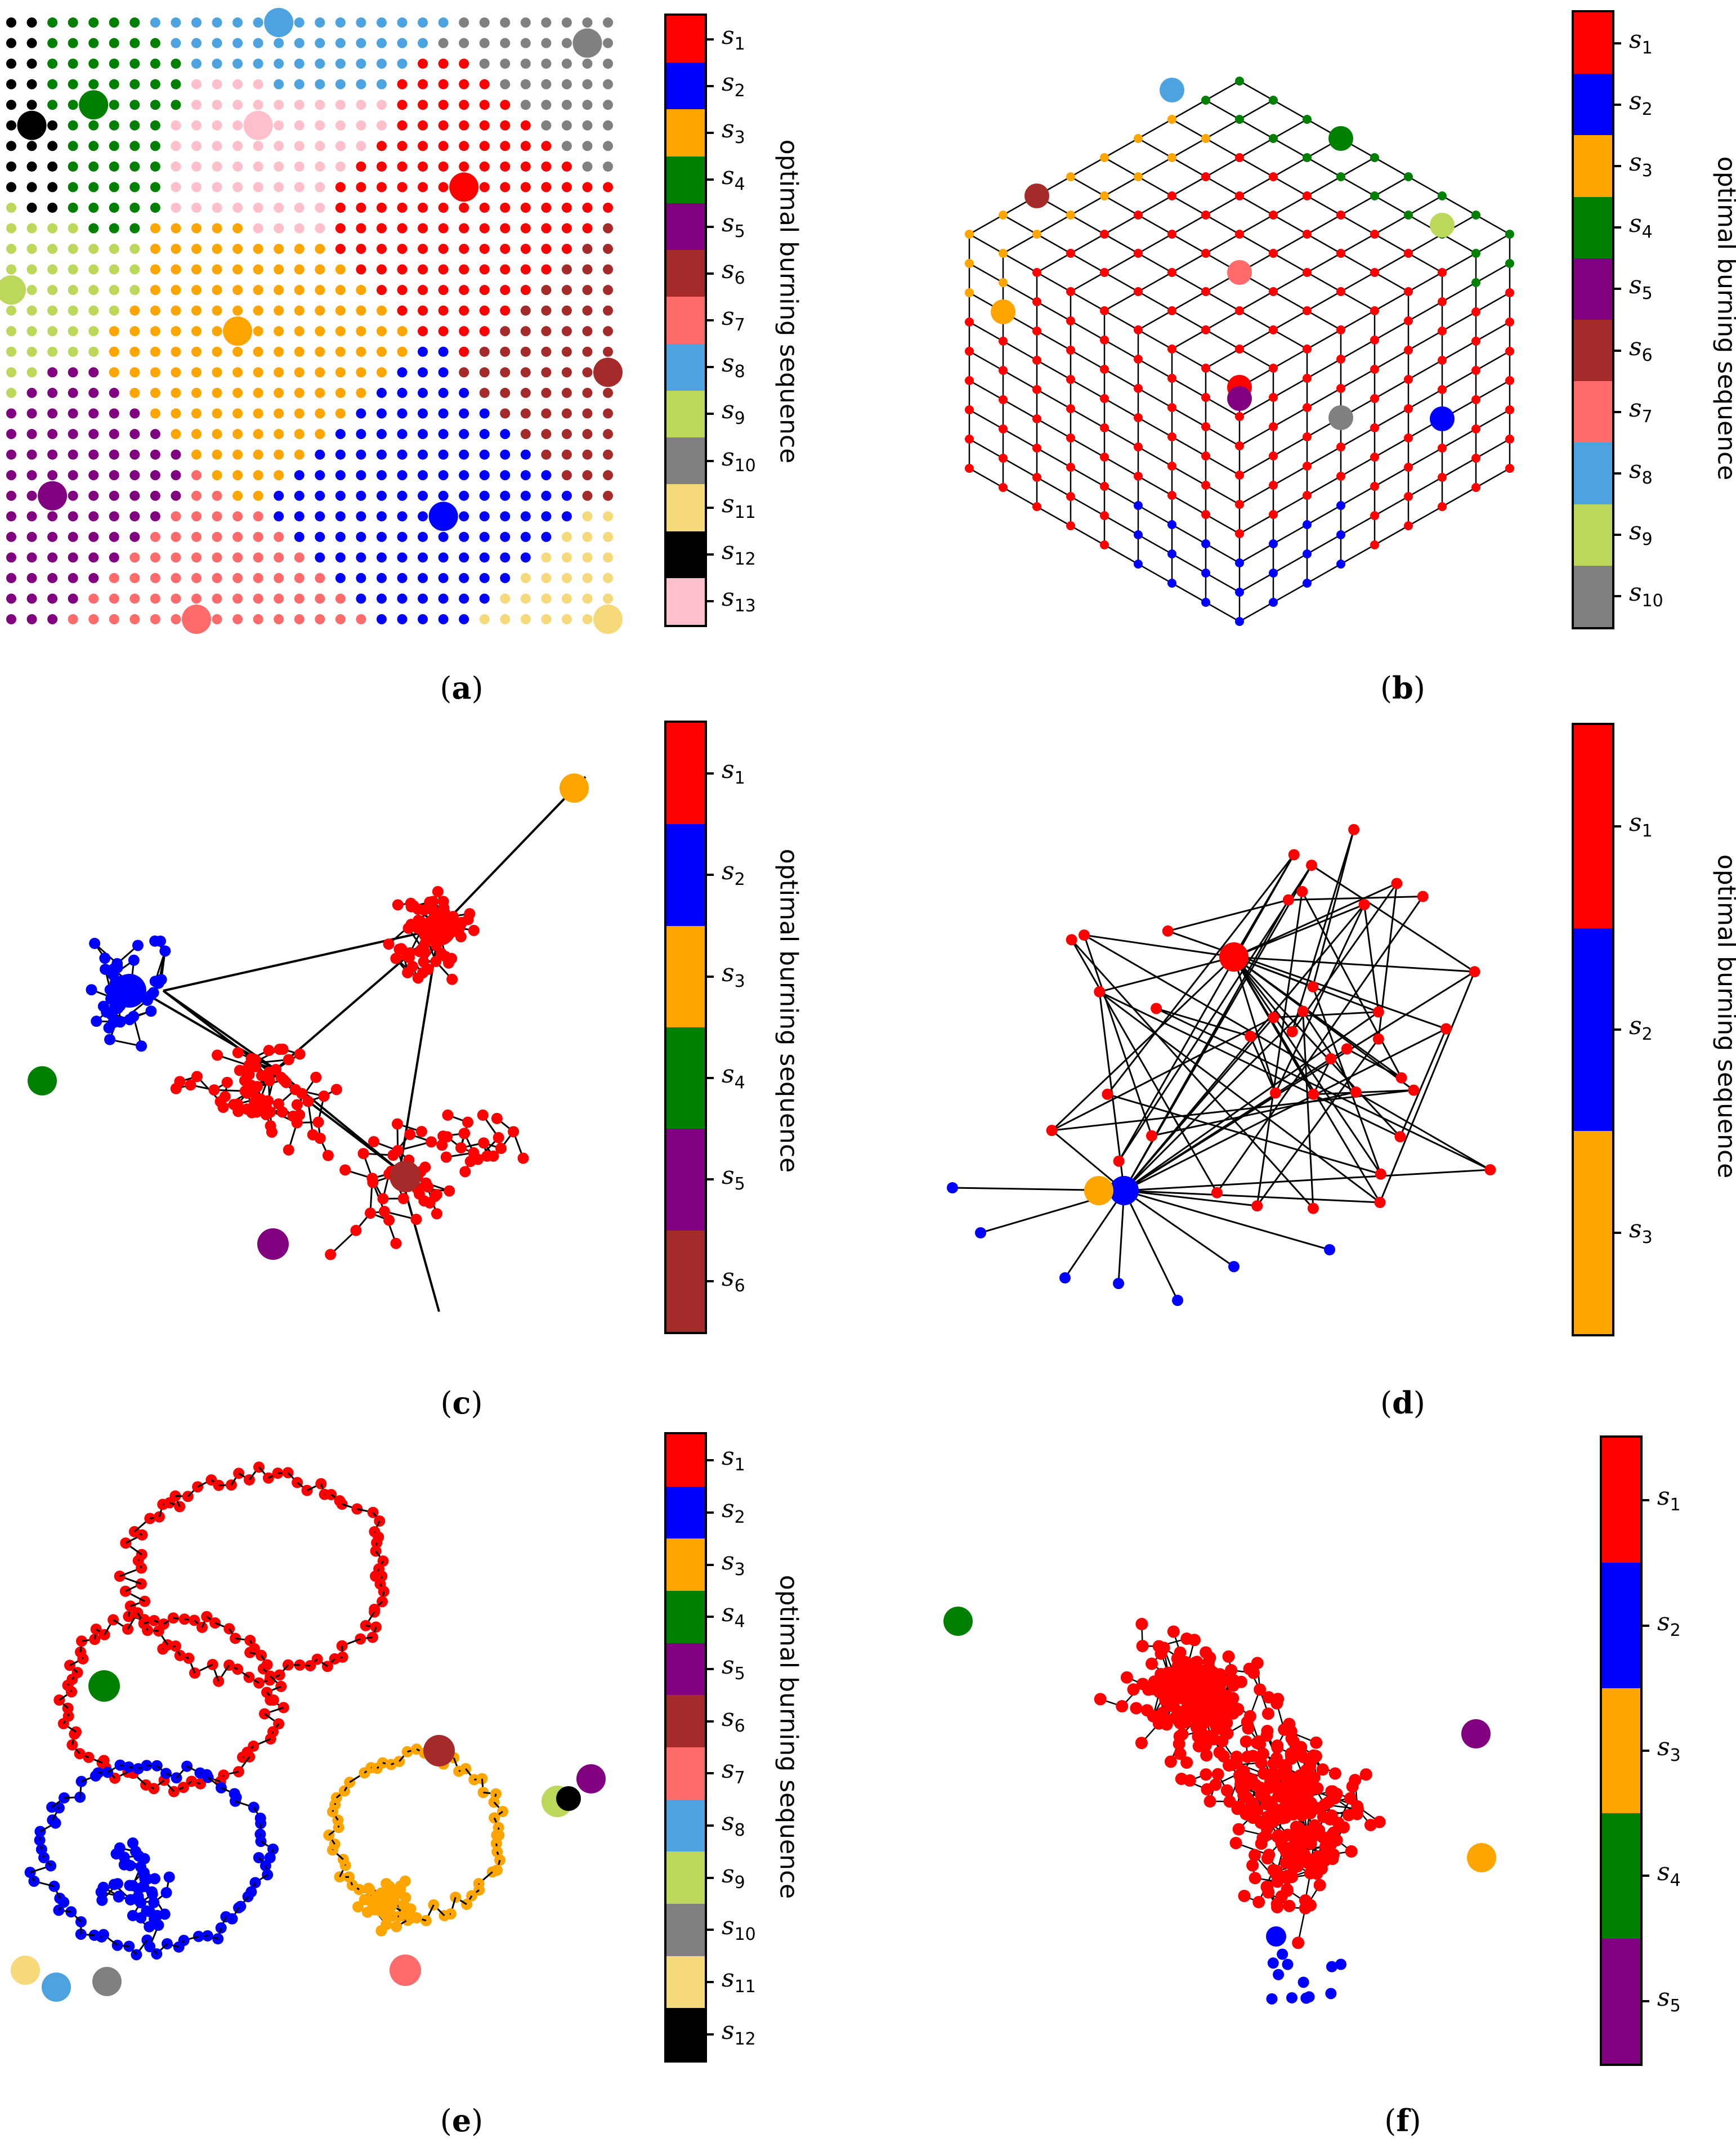 The image size is (1736, 2147). I want to click on source-node-s13, so click(258, 125).